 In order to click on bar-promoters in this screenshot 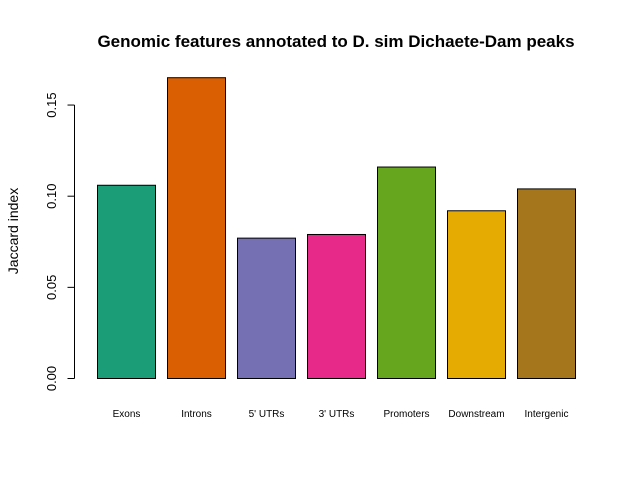, I will do `click(406, 272)`.